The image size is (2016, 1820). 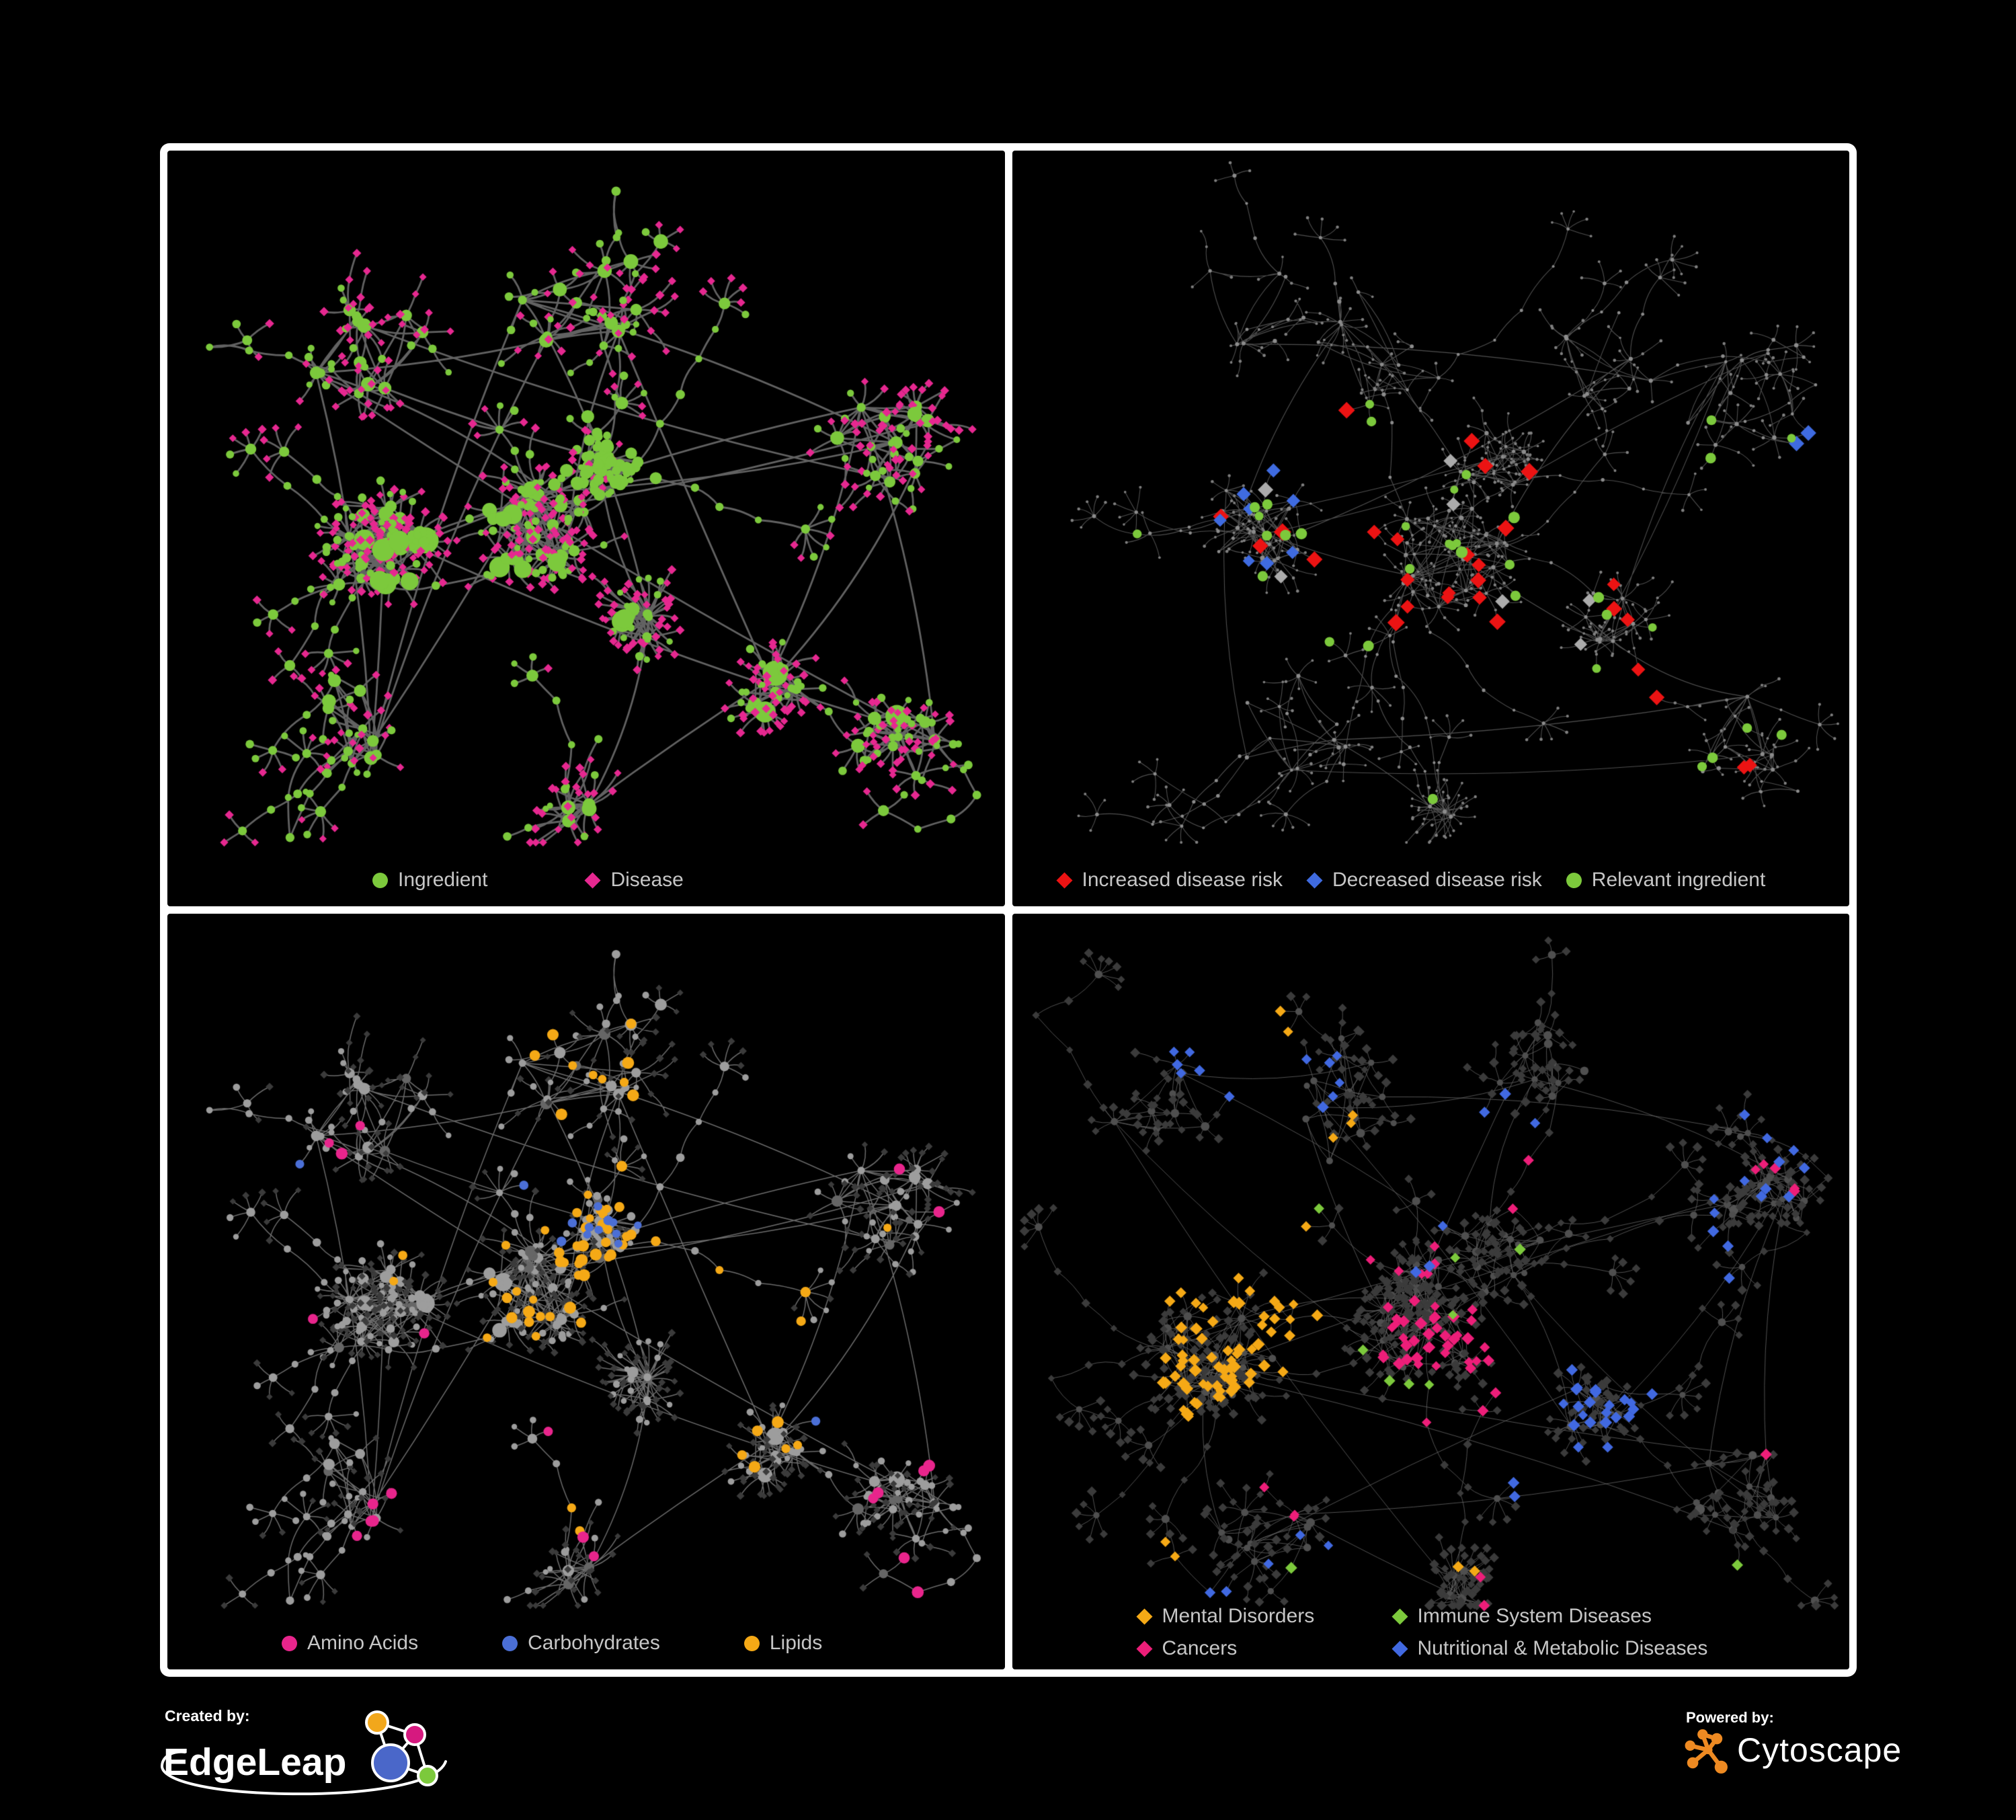 What do you see at coordinates (443, 880) in the screenshot?
I see `legend-label: Ingredient` at bounding box center [443, 880].